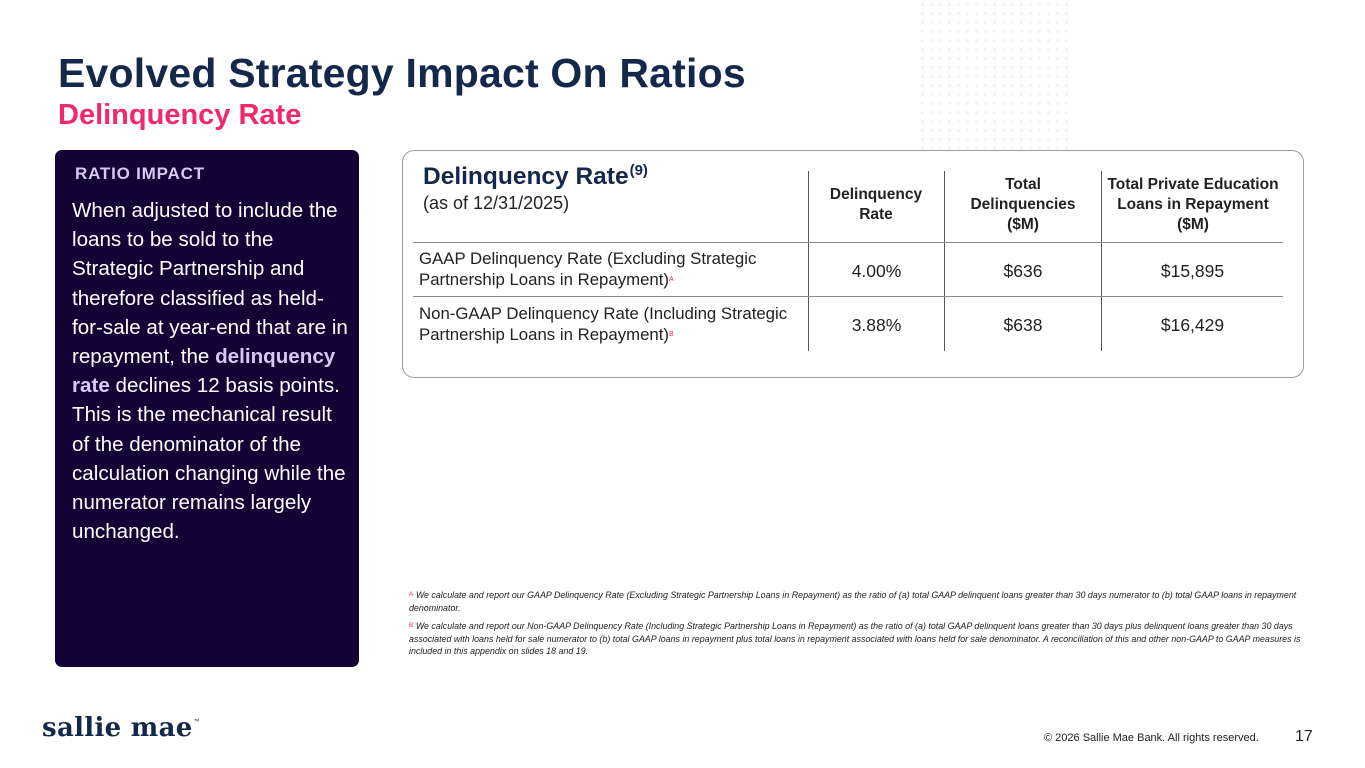 This screenshot has width=1365, height=768. What do you see at coordinates (848, 296) in the screenshot?
I see `row-divider` at bounding box center [848, 296].